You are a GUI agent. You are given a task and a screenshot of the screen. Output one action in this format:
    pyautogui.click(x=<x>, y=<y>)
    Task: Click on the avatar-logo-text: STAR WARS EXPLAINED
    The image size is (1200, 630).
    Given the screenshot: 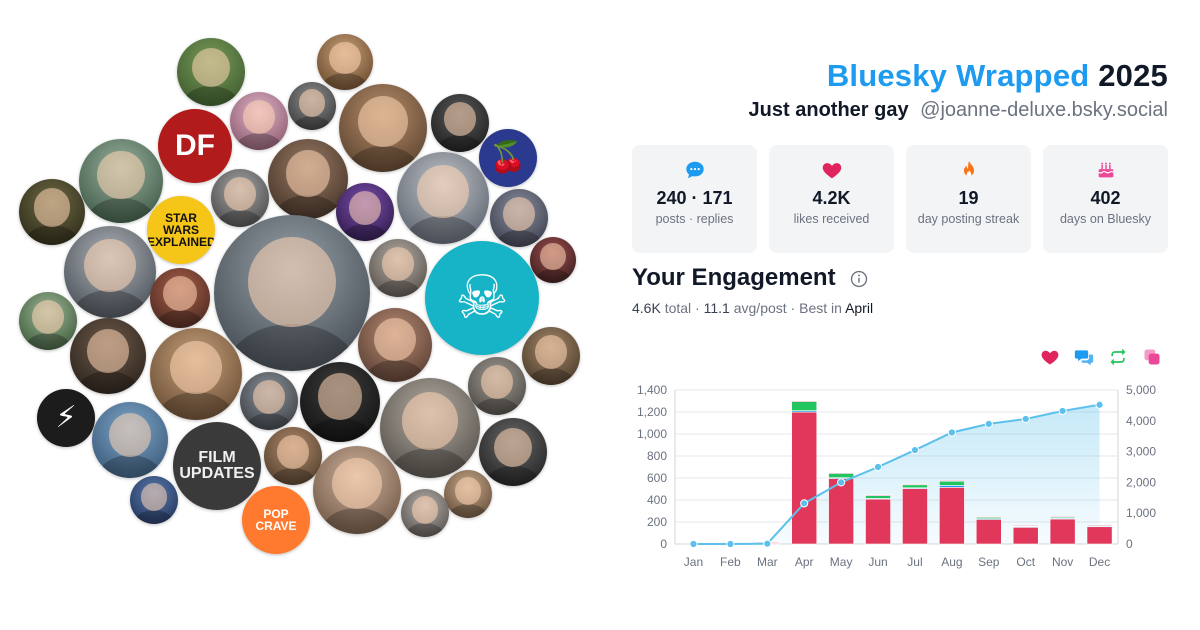 What is the action you would take?
    pyautogui.click(x=181, y=230)
    